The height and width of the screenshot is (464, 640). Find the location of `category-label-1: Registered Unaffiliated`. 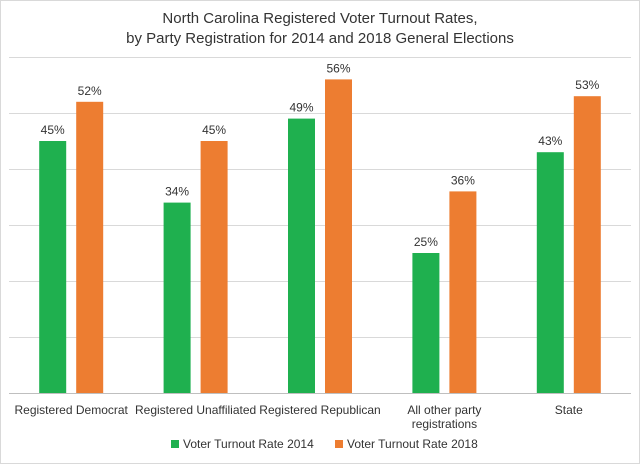

category-label-1: Registered Unaffiliated is located at coordinates (195, 410).